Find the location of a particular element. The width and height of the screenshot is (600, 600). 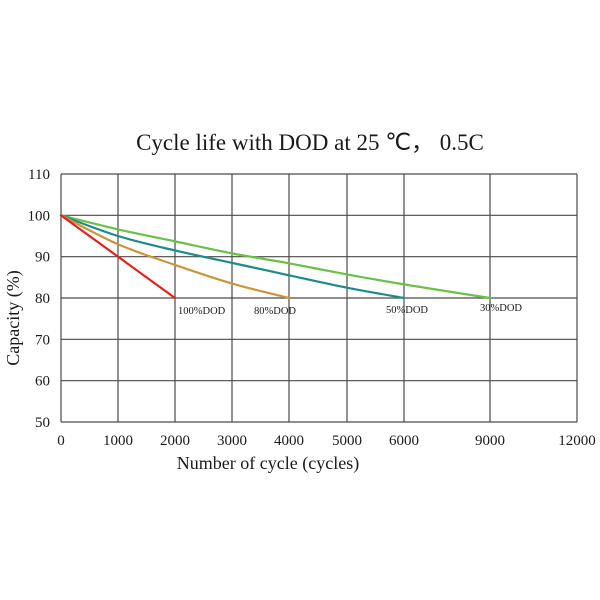

series-labels: 100%DOD 80%DOD 50%DOD 30%DOD is located at coordinates (350, 310).